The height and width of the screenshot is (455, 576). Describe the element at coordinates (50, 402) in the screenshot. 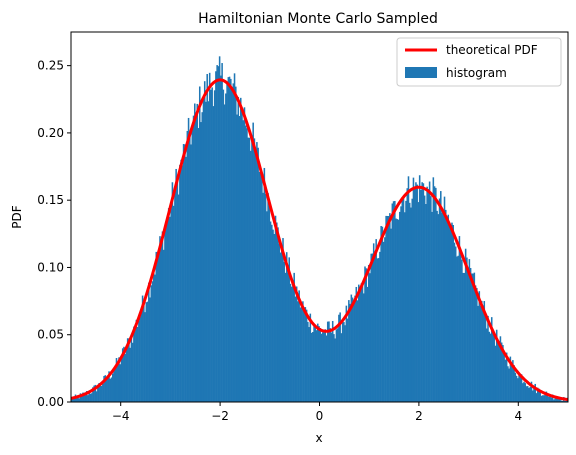

I see `y-tick-label: 0.00` at that location.